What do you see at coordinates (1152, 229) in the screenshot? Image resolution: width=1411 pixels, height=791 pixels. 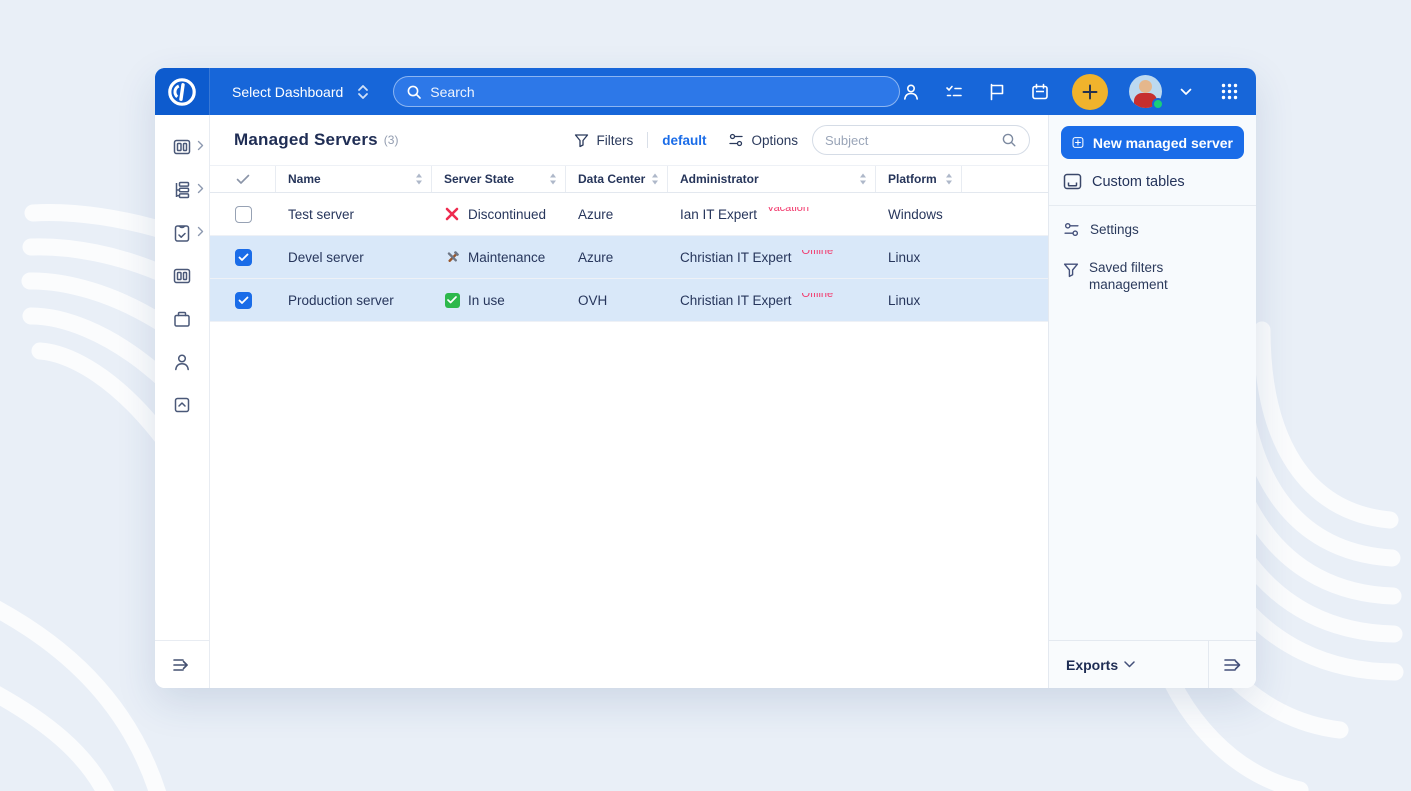 I see `settings-button: Settings` at bounding box center [1152, 229].